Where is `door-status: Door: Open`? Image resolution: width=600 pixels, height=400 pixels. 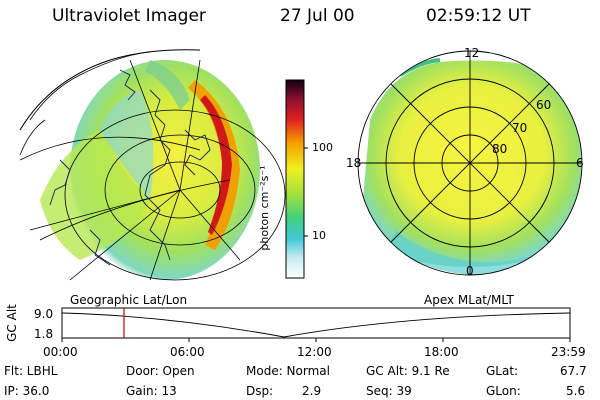
door-status: Door: Open is located at coordinates (160, 371).